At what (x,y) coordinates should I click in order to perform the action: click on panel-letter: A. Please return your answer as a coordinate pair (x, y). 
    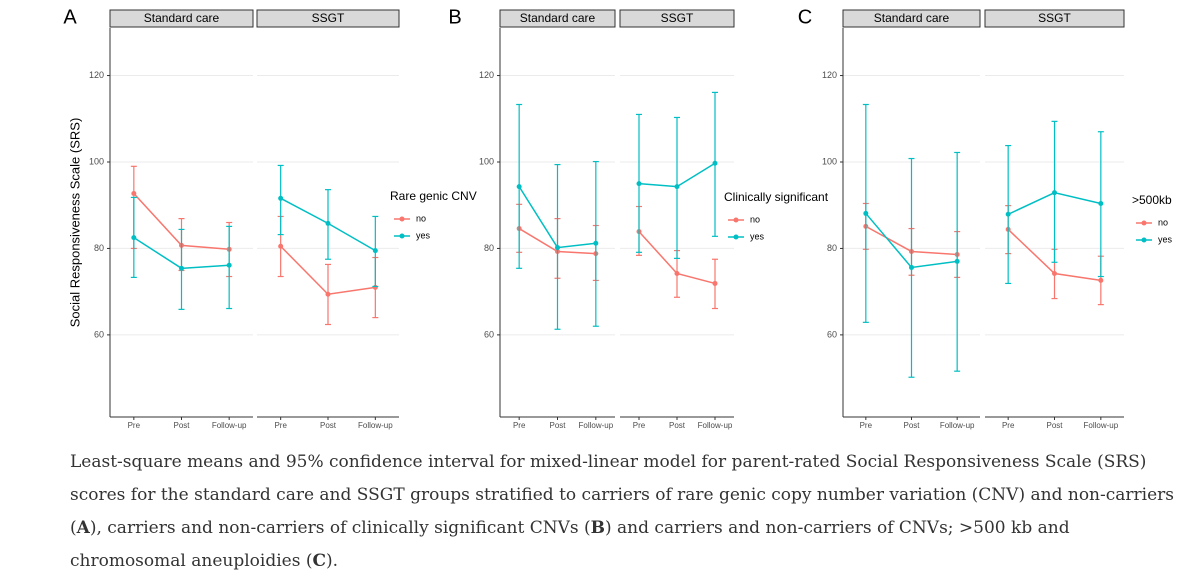
    Looking at the image, I should click on (70, 17).